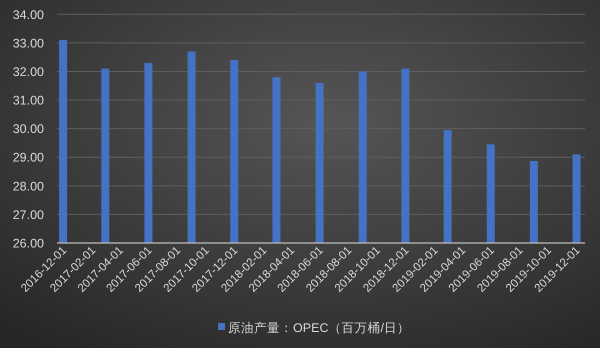 The height and width of the screenshot is (348, 600). I want to click on y-tick-label: 31.00, so click(28, 101).